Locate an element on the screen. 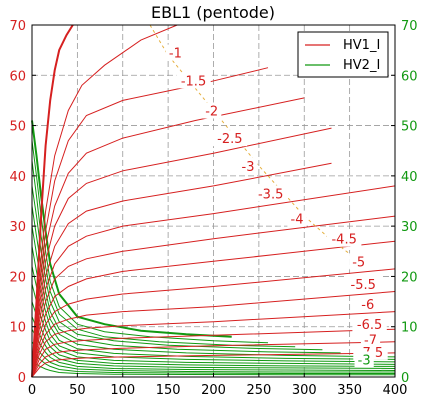 The width and height of the screenshot is (423, 403). hv1-label-2: -2 is located at coordinates (211, 111).